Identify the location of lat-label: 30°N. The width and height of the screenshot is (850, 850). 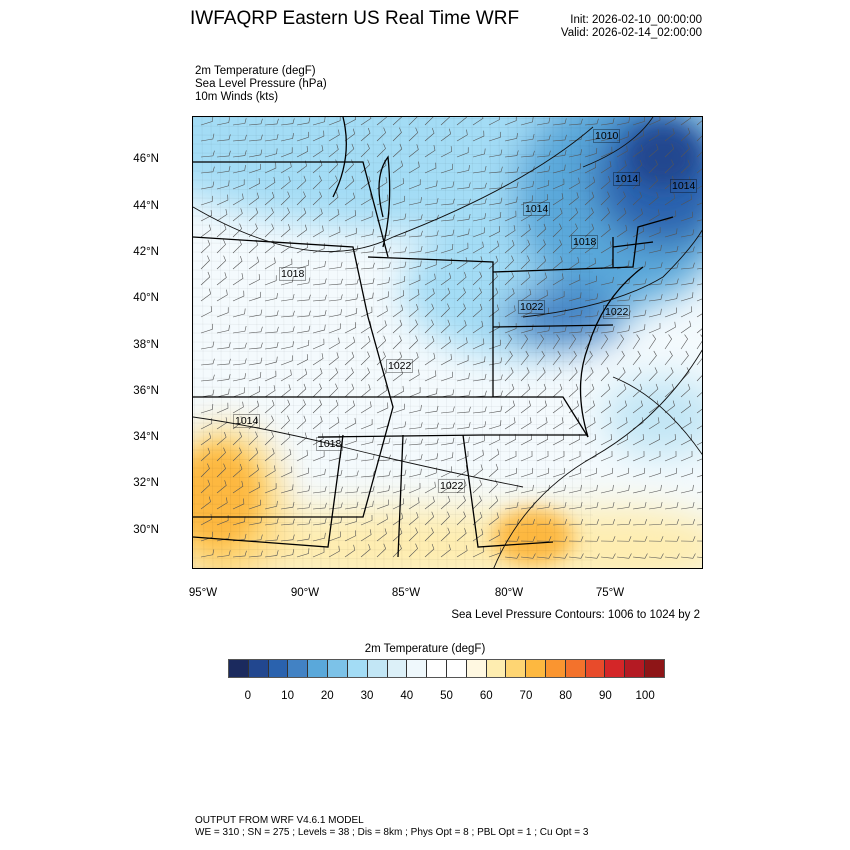
(146, 530).